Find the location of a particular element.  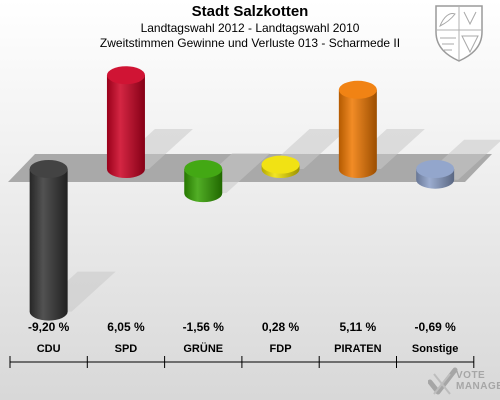

bar-fdp is located at coordinates (304, 153).